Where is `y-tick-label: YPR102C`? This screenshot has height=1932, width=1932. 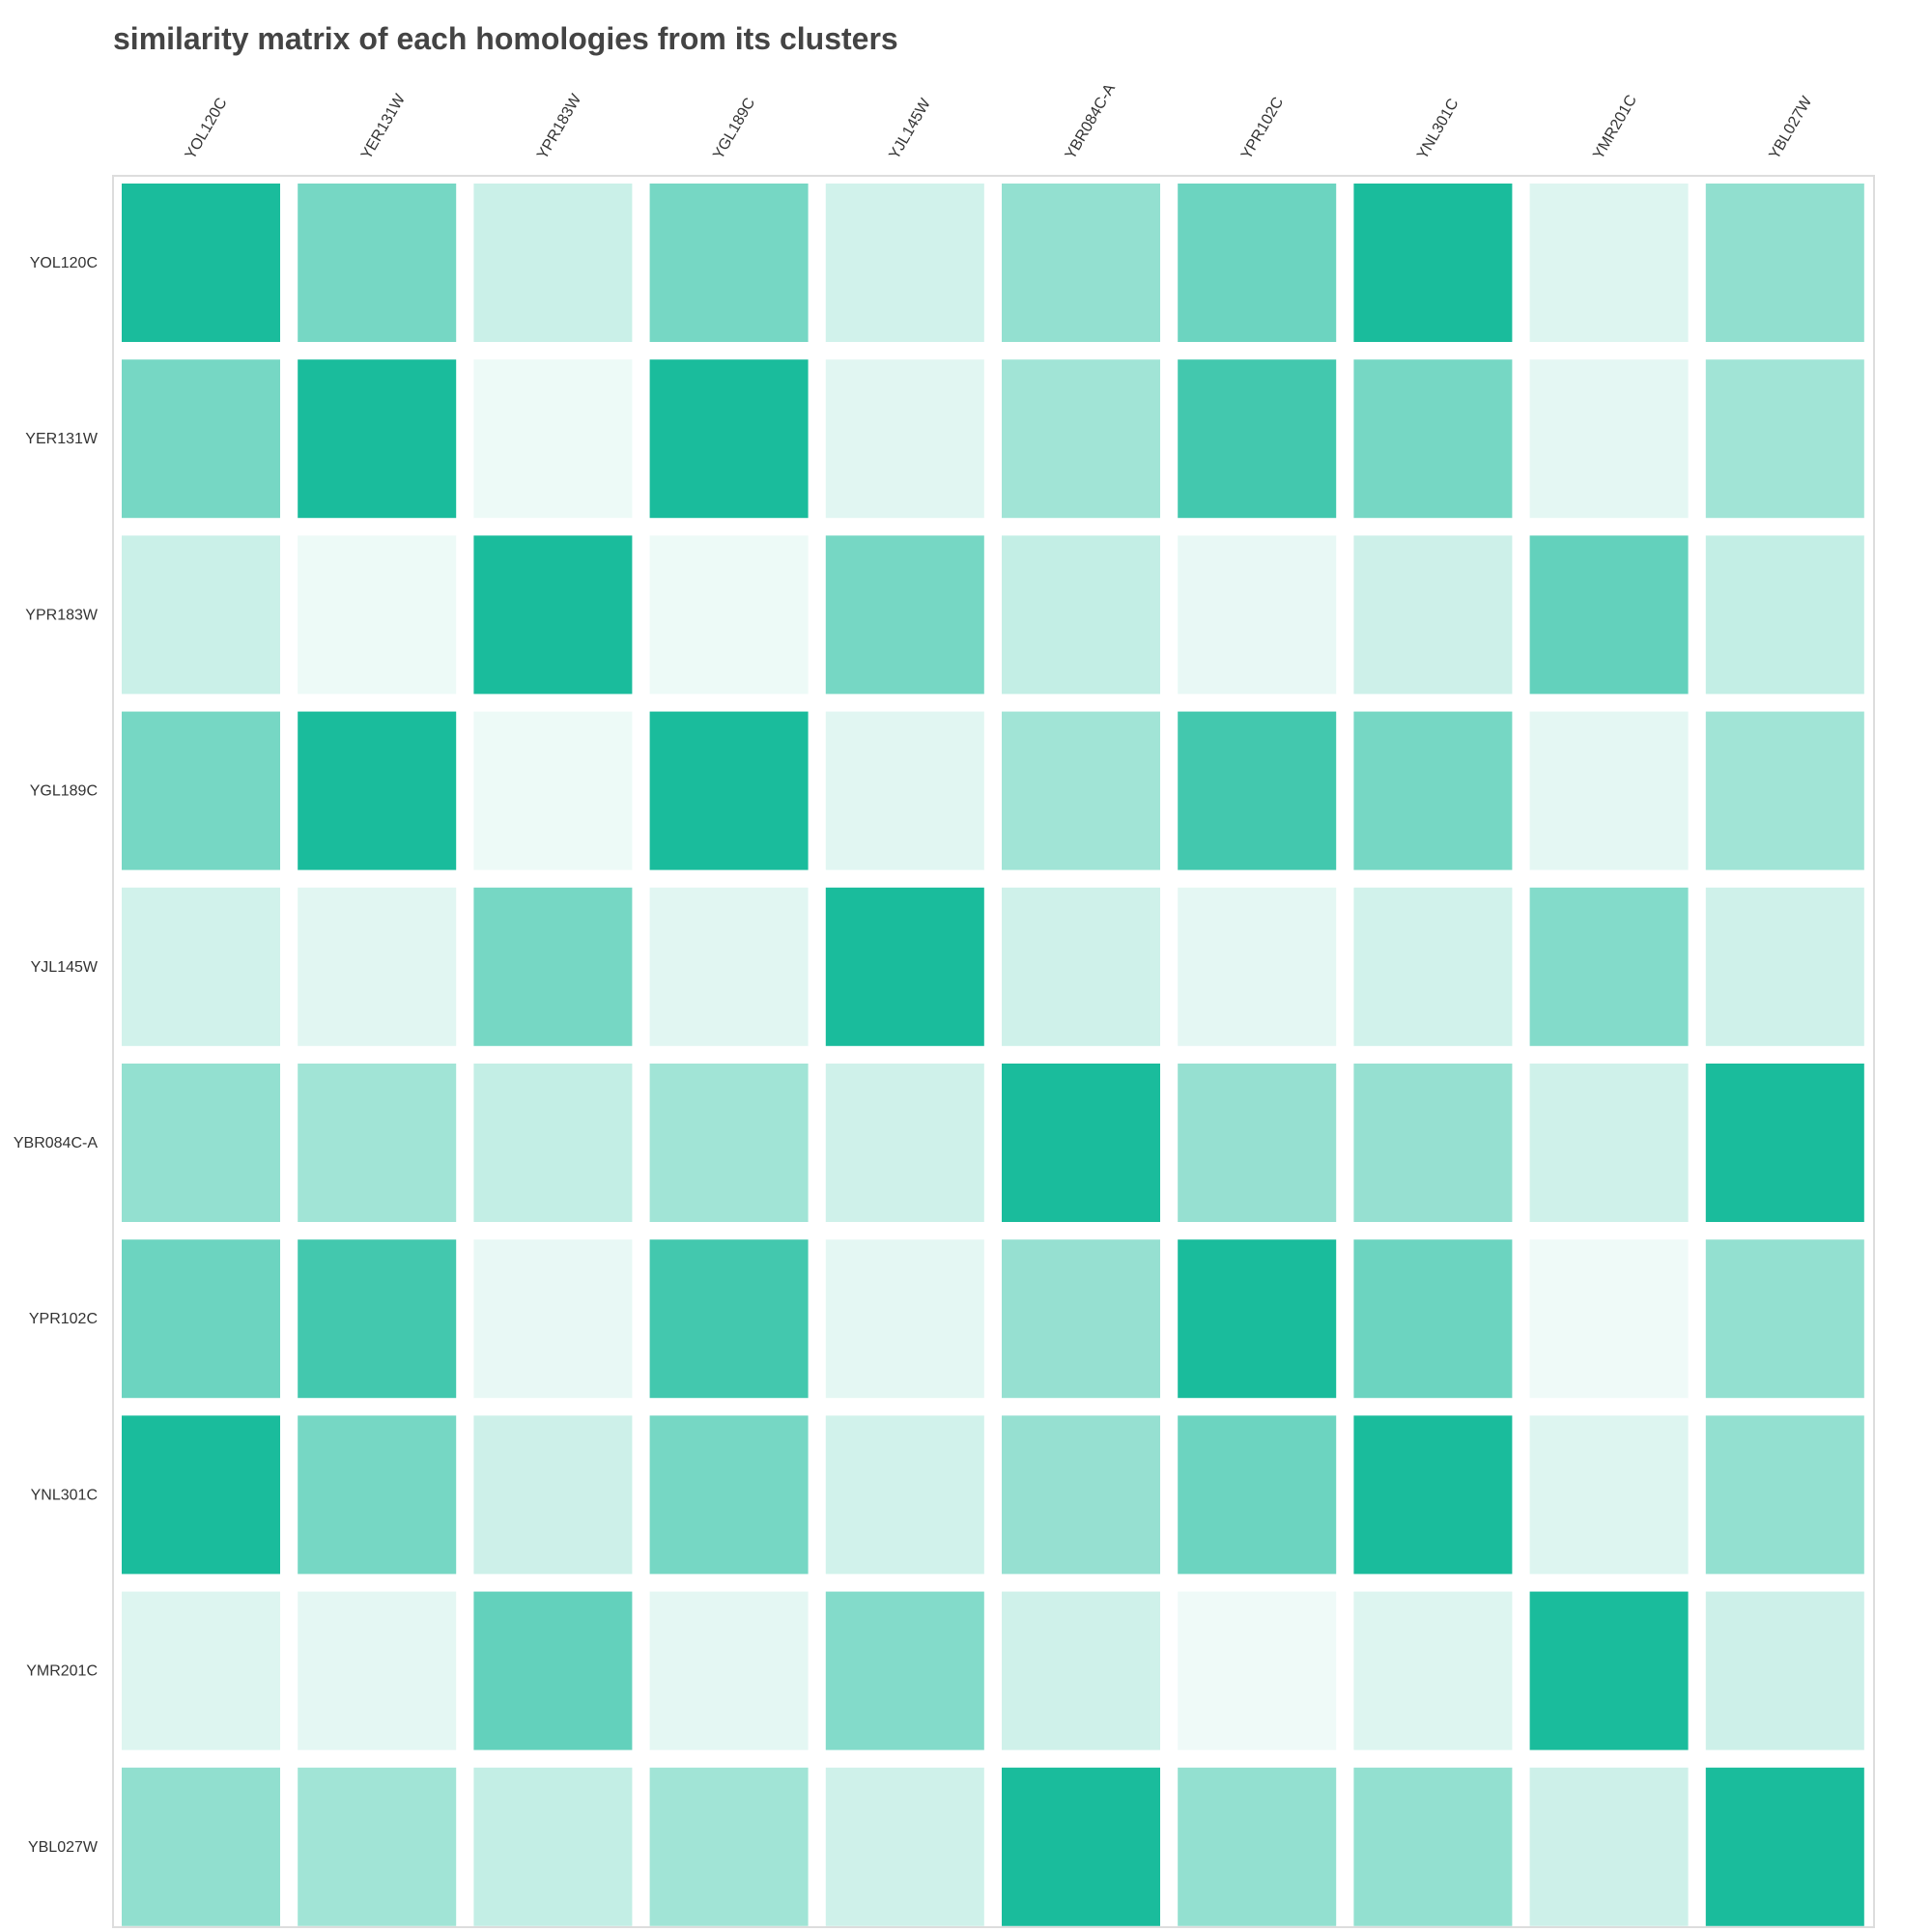 y-tick-label: YPR102C is located at coordinates (63, 1319).